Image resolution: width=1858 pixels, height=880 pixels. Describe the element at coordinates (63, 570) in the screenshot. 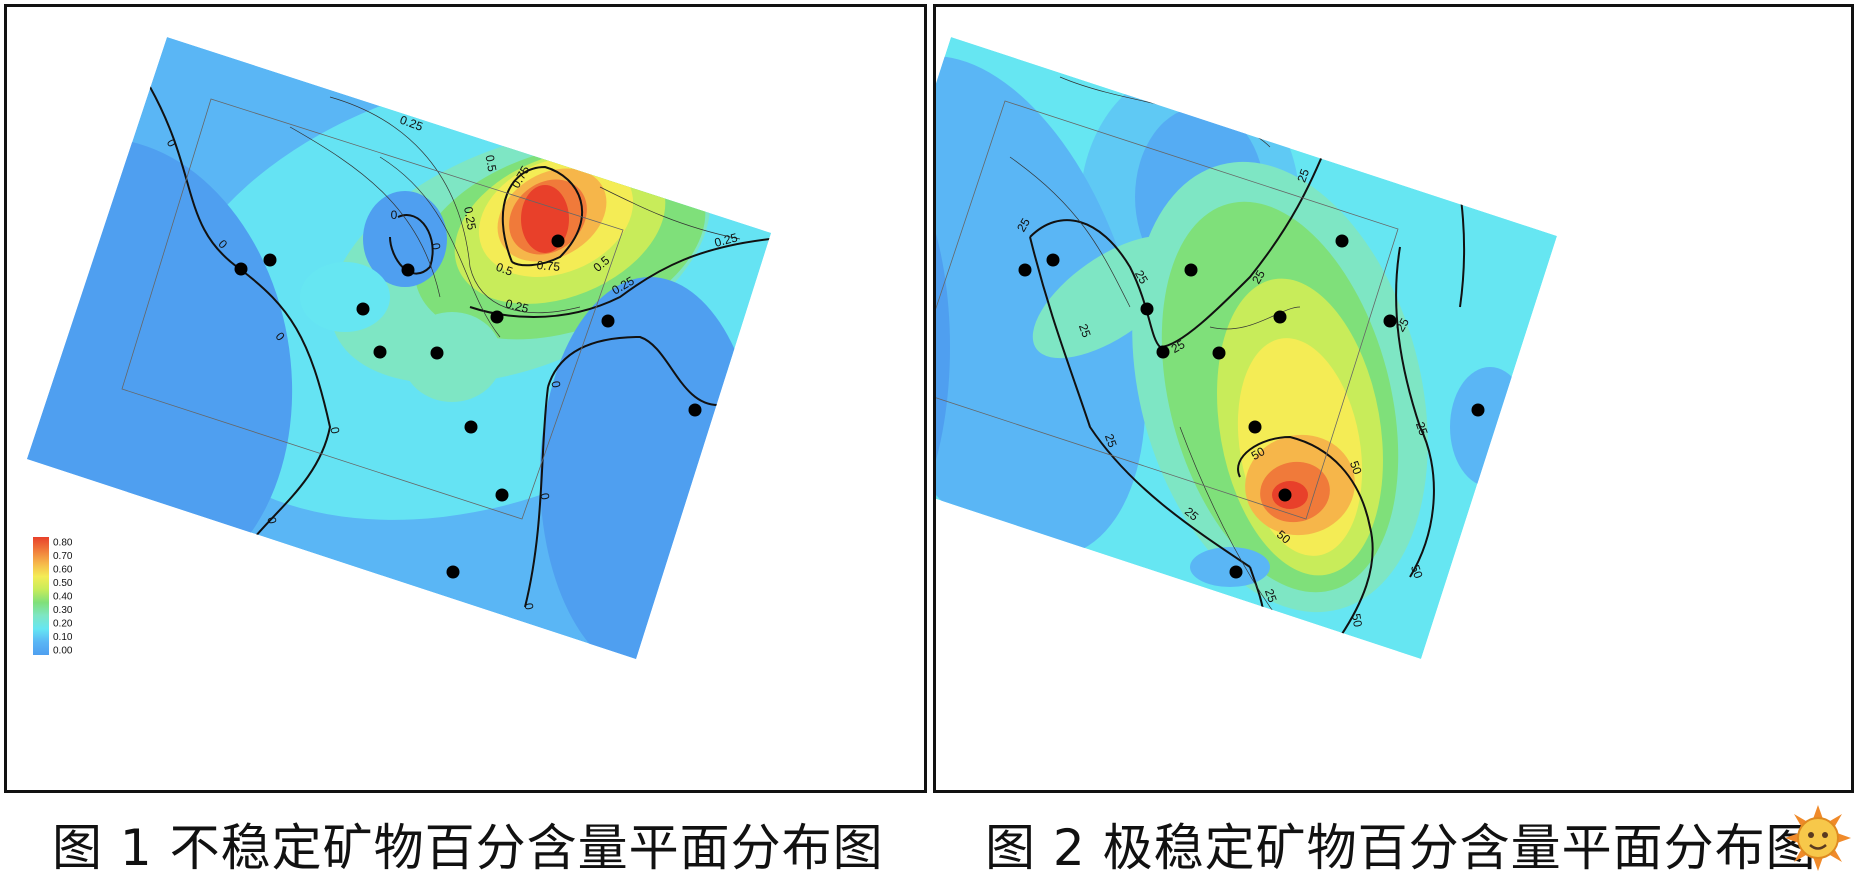

I see `colorbar-tick-label: 0.60` at that location.